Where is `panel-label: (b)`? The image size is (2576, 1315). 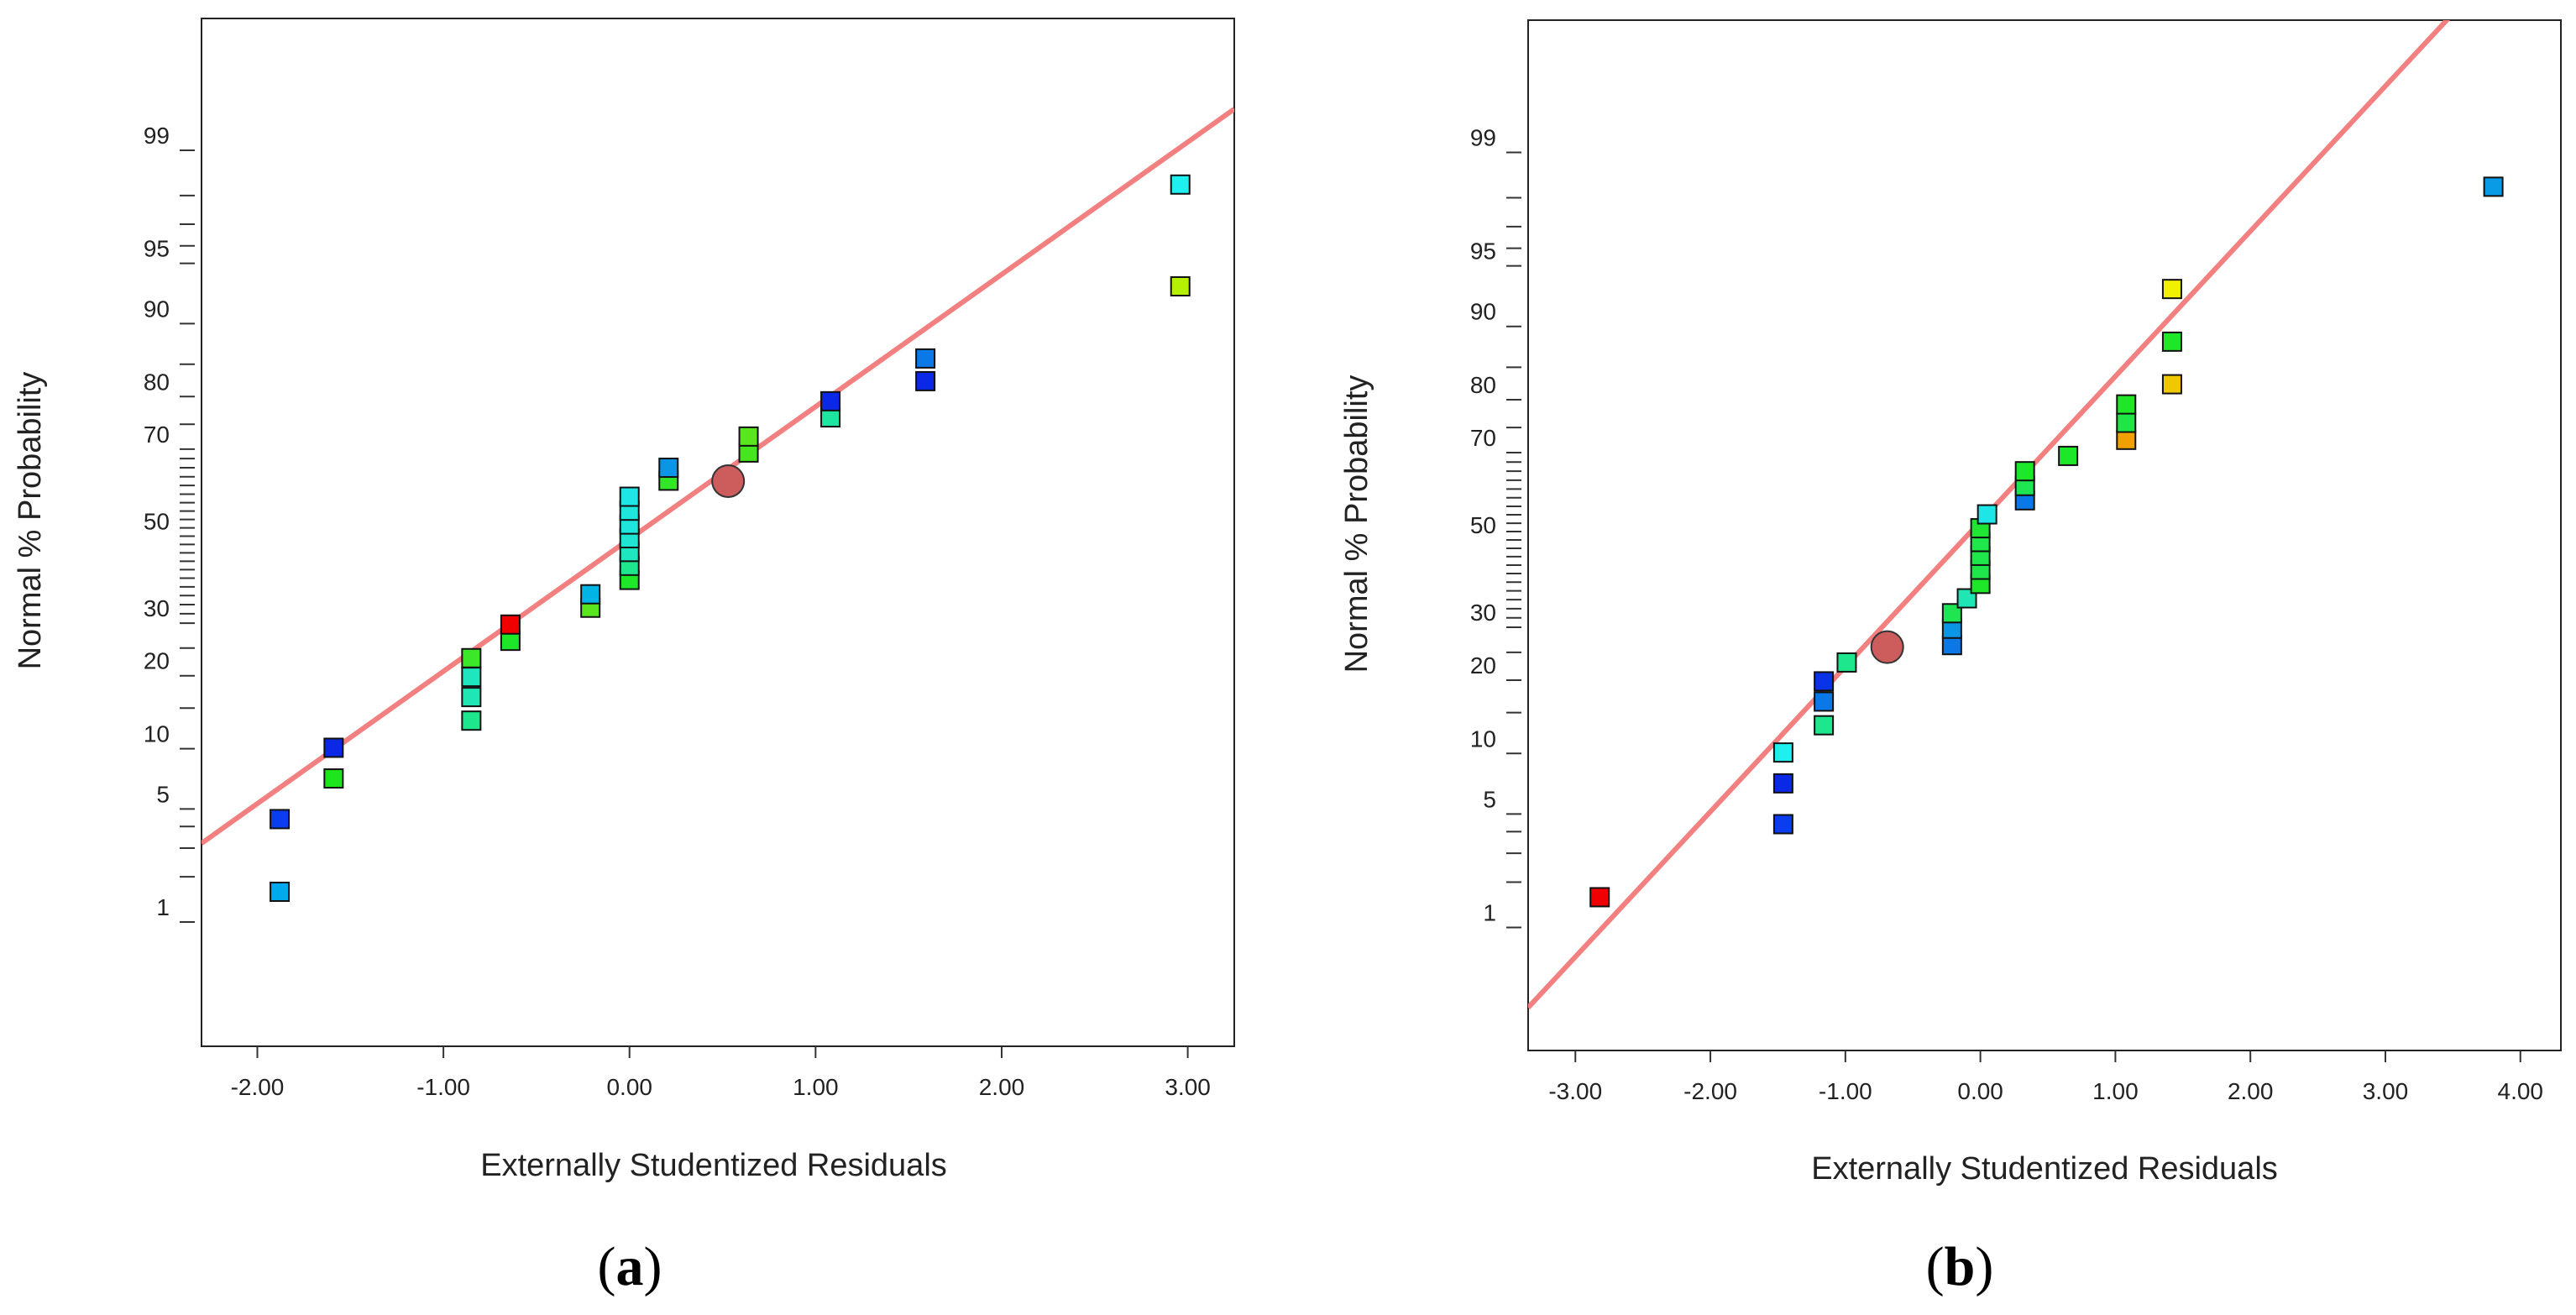
panel-label: (b) is located at coordinates (1960, 1267).